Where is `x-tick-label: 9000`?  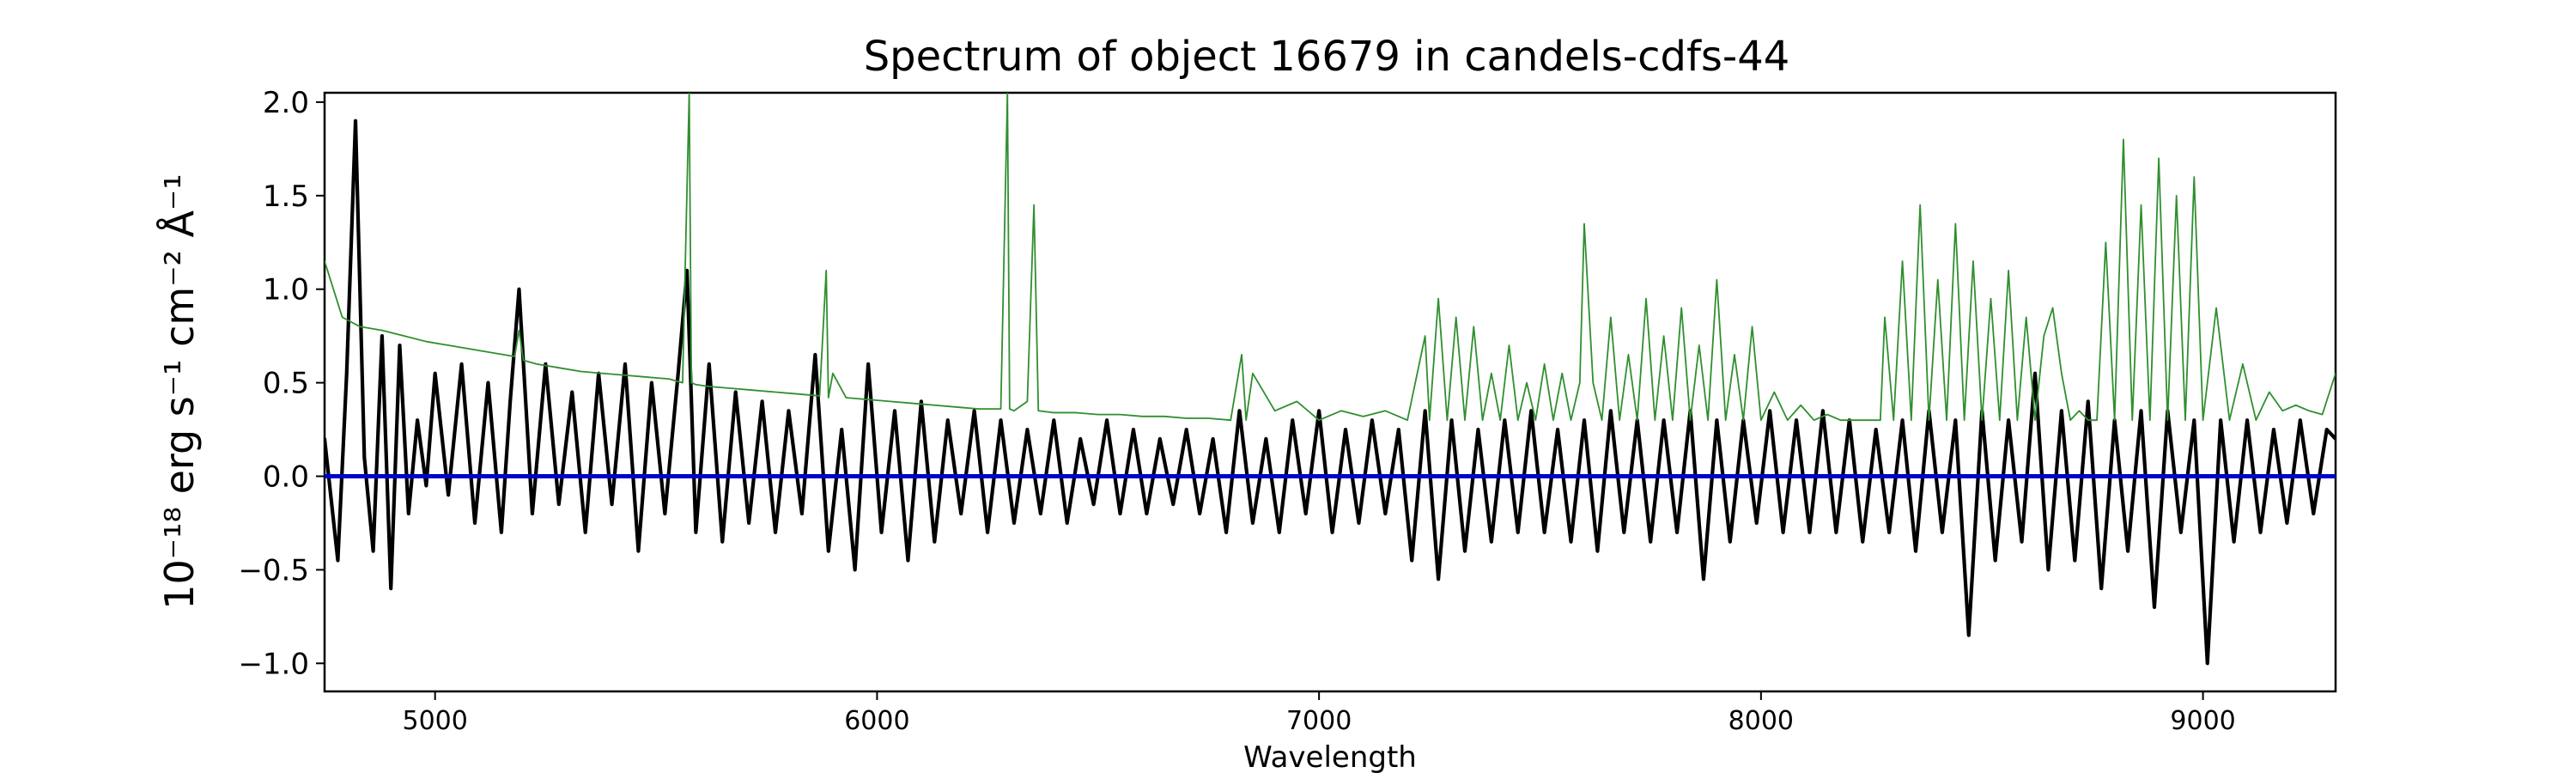
x-tick-label: 9000 is located at coordinates (2202, 721).